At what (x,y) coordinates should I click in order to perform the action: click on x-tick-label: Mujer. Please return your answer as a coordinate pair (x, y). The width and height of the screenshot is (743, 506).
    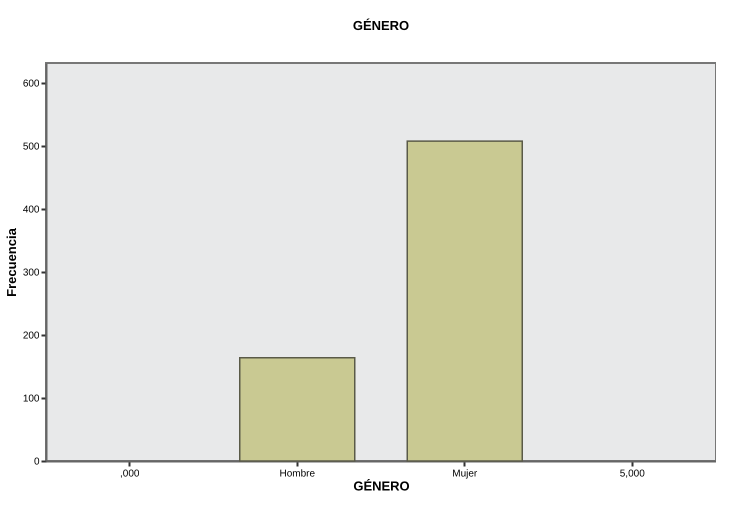
    Looking at the image, I should click on (465, 474).